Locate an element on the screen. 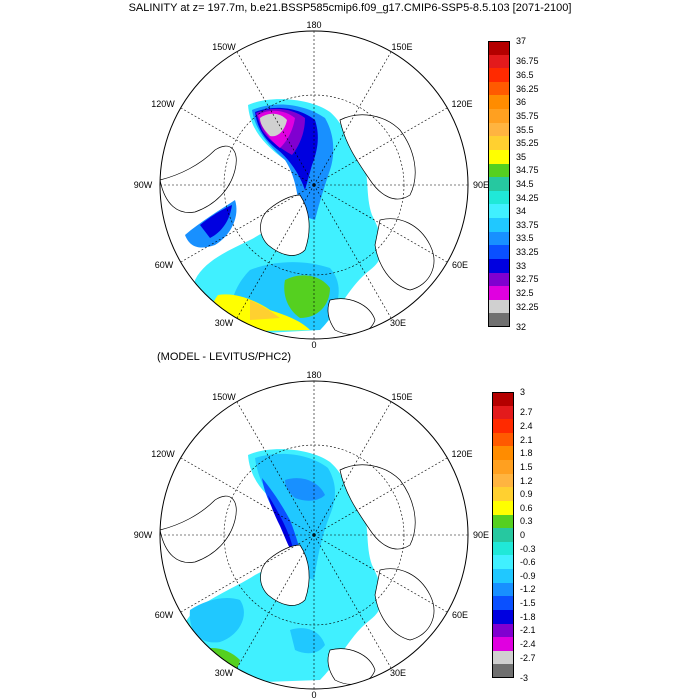 This screenshot has height=700, width=700. colorbar-label: 32 is located at coordinates (521, 327).